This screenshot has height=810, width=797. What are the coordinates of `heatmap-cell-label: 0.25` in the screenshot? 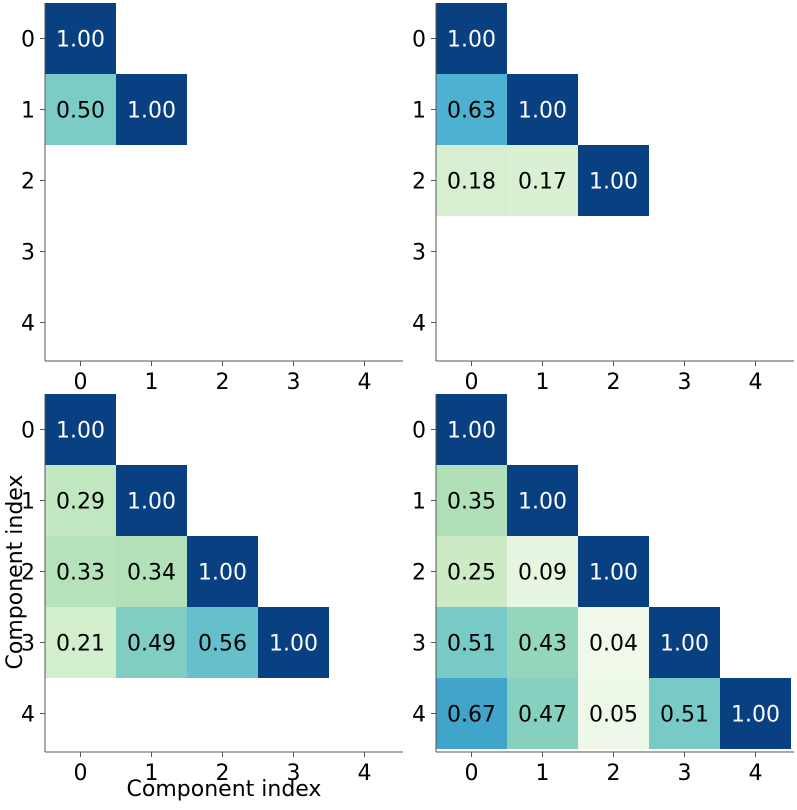 It's located at (471, 573).